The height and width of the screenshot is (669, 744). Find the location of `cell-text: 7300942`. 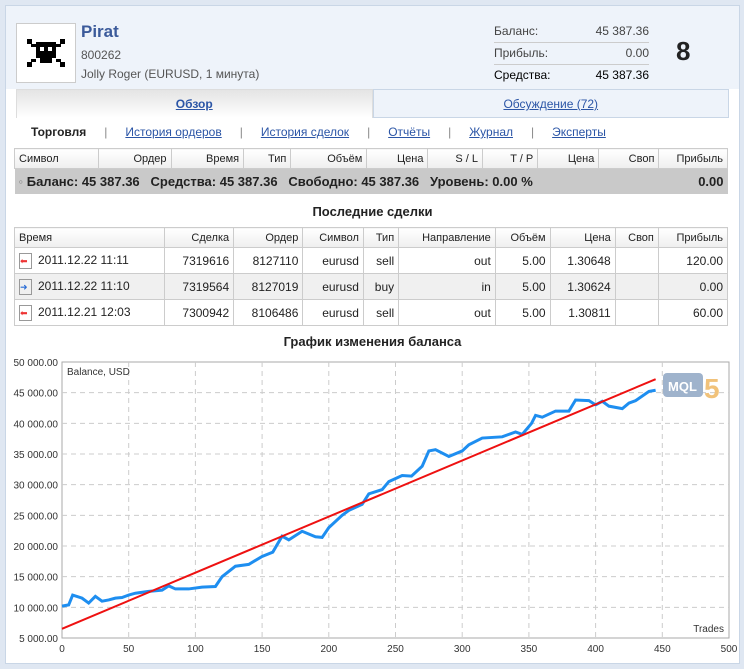

cell-text: 7300942 is located at coordinates (206, 312).